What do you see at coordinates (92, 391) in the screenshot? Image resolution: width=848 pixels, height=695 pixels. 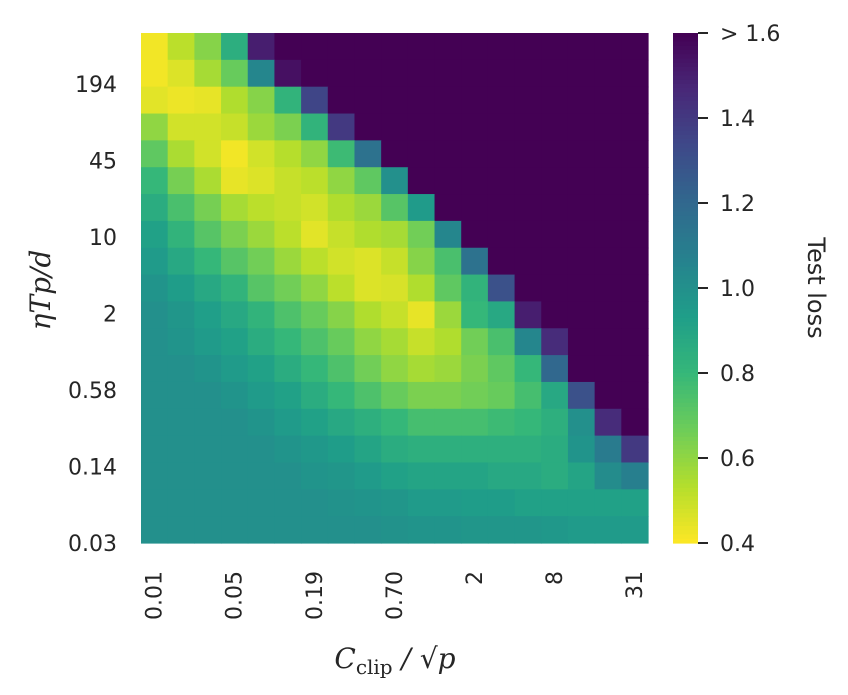 I see `y-tick-label: 0.58` at bounding box center [92, 391].